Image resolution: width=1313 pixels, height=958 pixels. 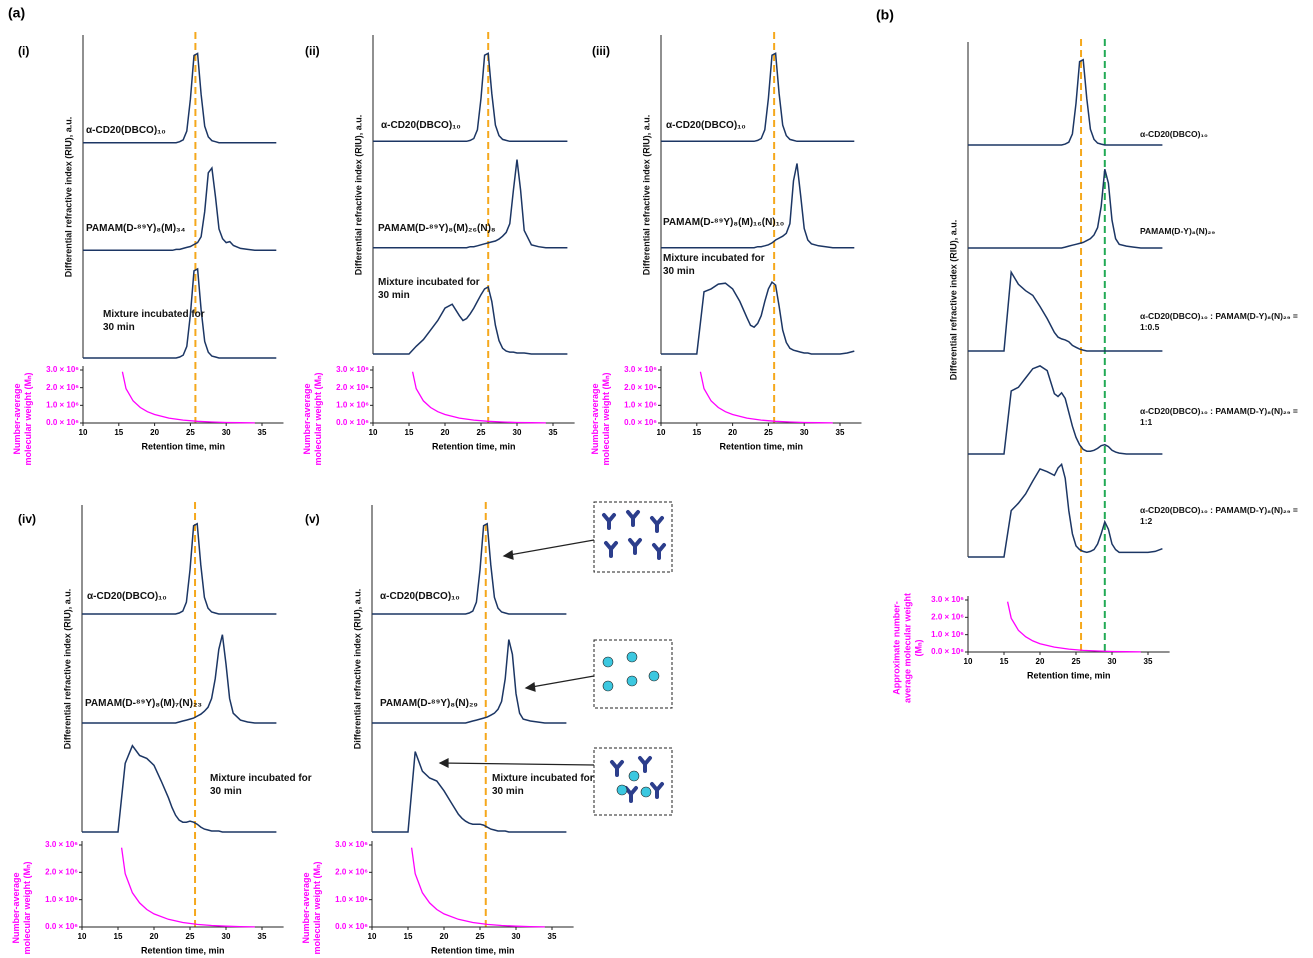 I want to click on figure-label: (a), so click(x=16, y=13).